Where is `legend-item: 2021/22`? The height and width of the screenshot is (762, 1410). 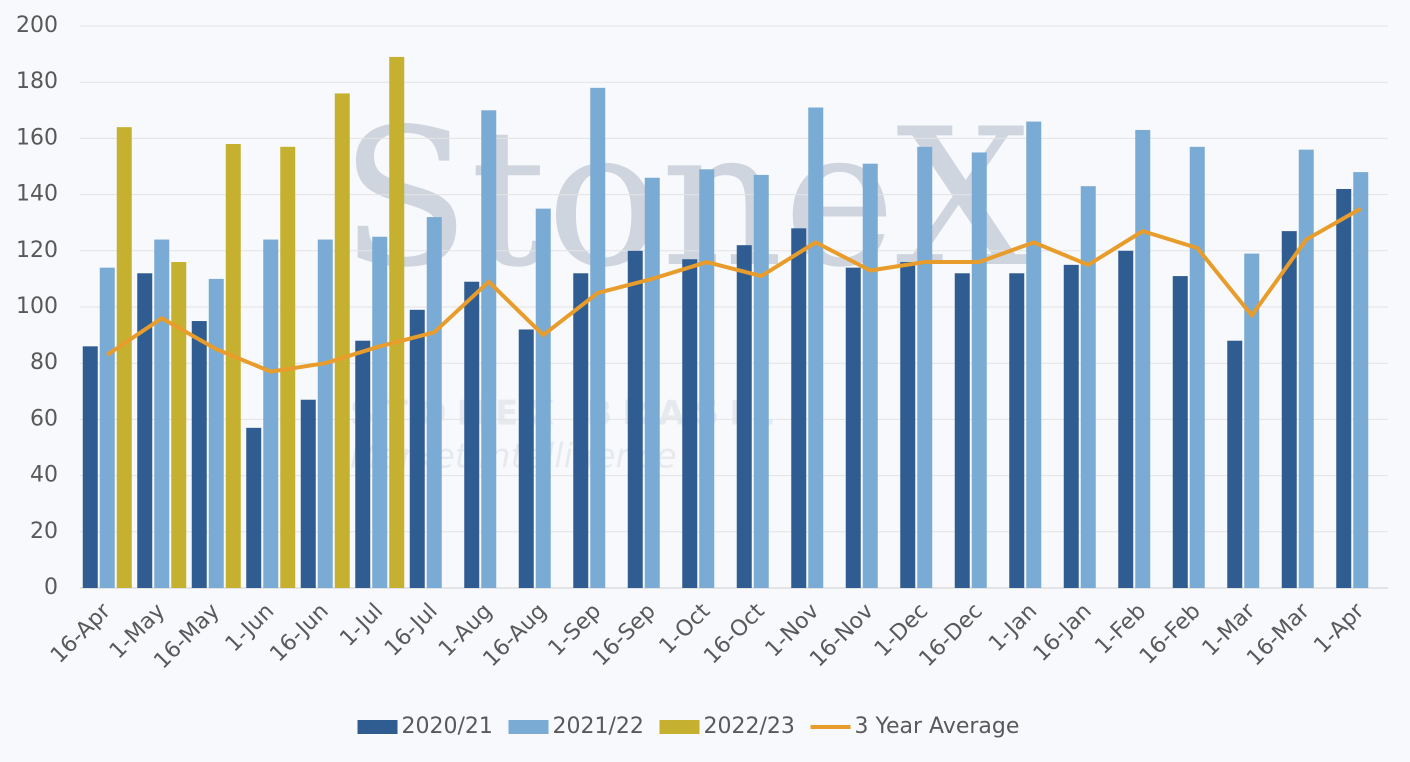 legend-item: 2021/22 is located at coordinates (576, 726).